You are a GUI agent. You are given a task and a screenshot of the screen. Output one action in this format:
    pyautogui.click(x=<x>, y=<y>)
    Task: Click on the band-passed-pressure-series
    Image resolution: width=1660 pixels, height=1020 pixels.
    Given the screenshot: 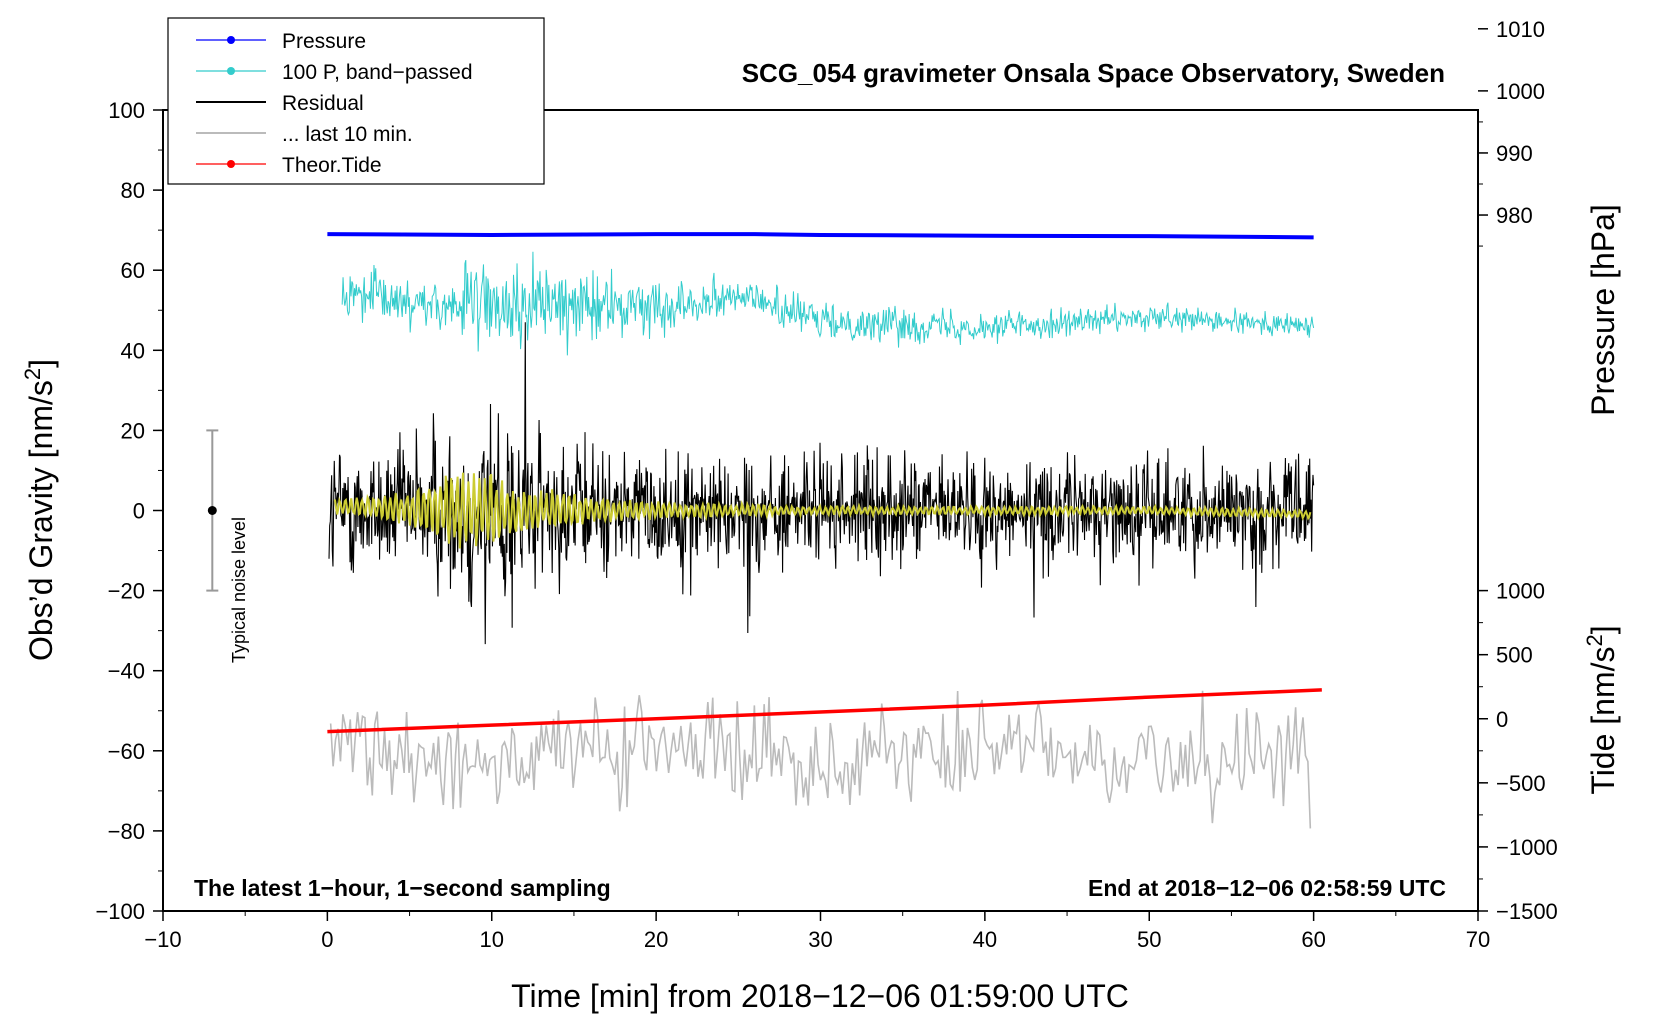 What is the action you would take?
    pyautogui.click(x=828, y=303)
    